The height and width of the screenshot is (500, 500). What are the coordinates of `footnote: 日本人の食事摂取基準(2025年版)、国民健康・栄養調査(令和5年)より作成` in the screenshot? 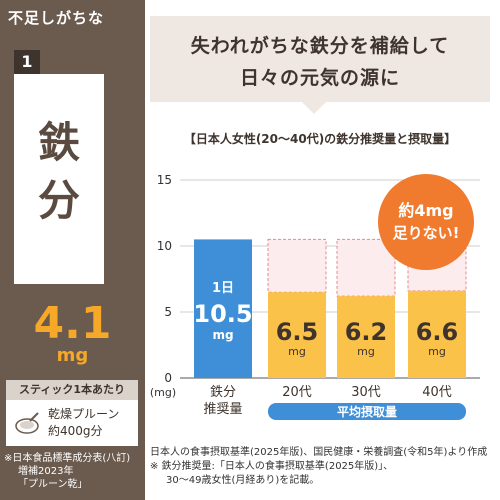 It's located at (319, 452).